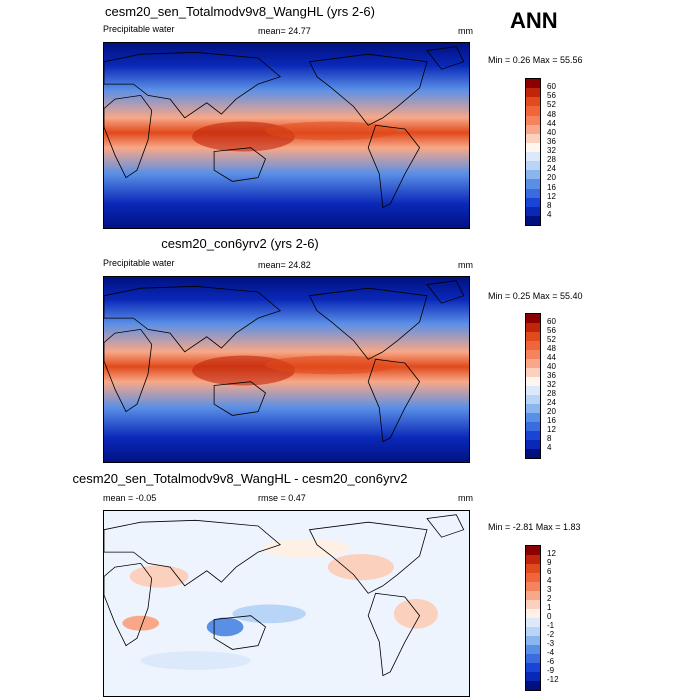 This screenshot has width=700, height=700. I want to click on panel-2-map, so click(286, 369).